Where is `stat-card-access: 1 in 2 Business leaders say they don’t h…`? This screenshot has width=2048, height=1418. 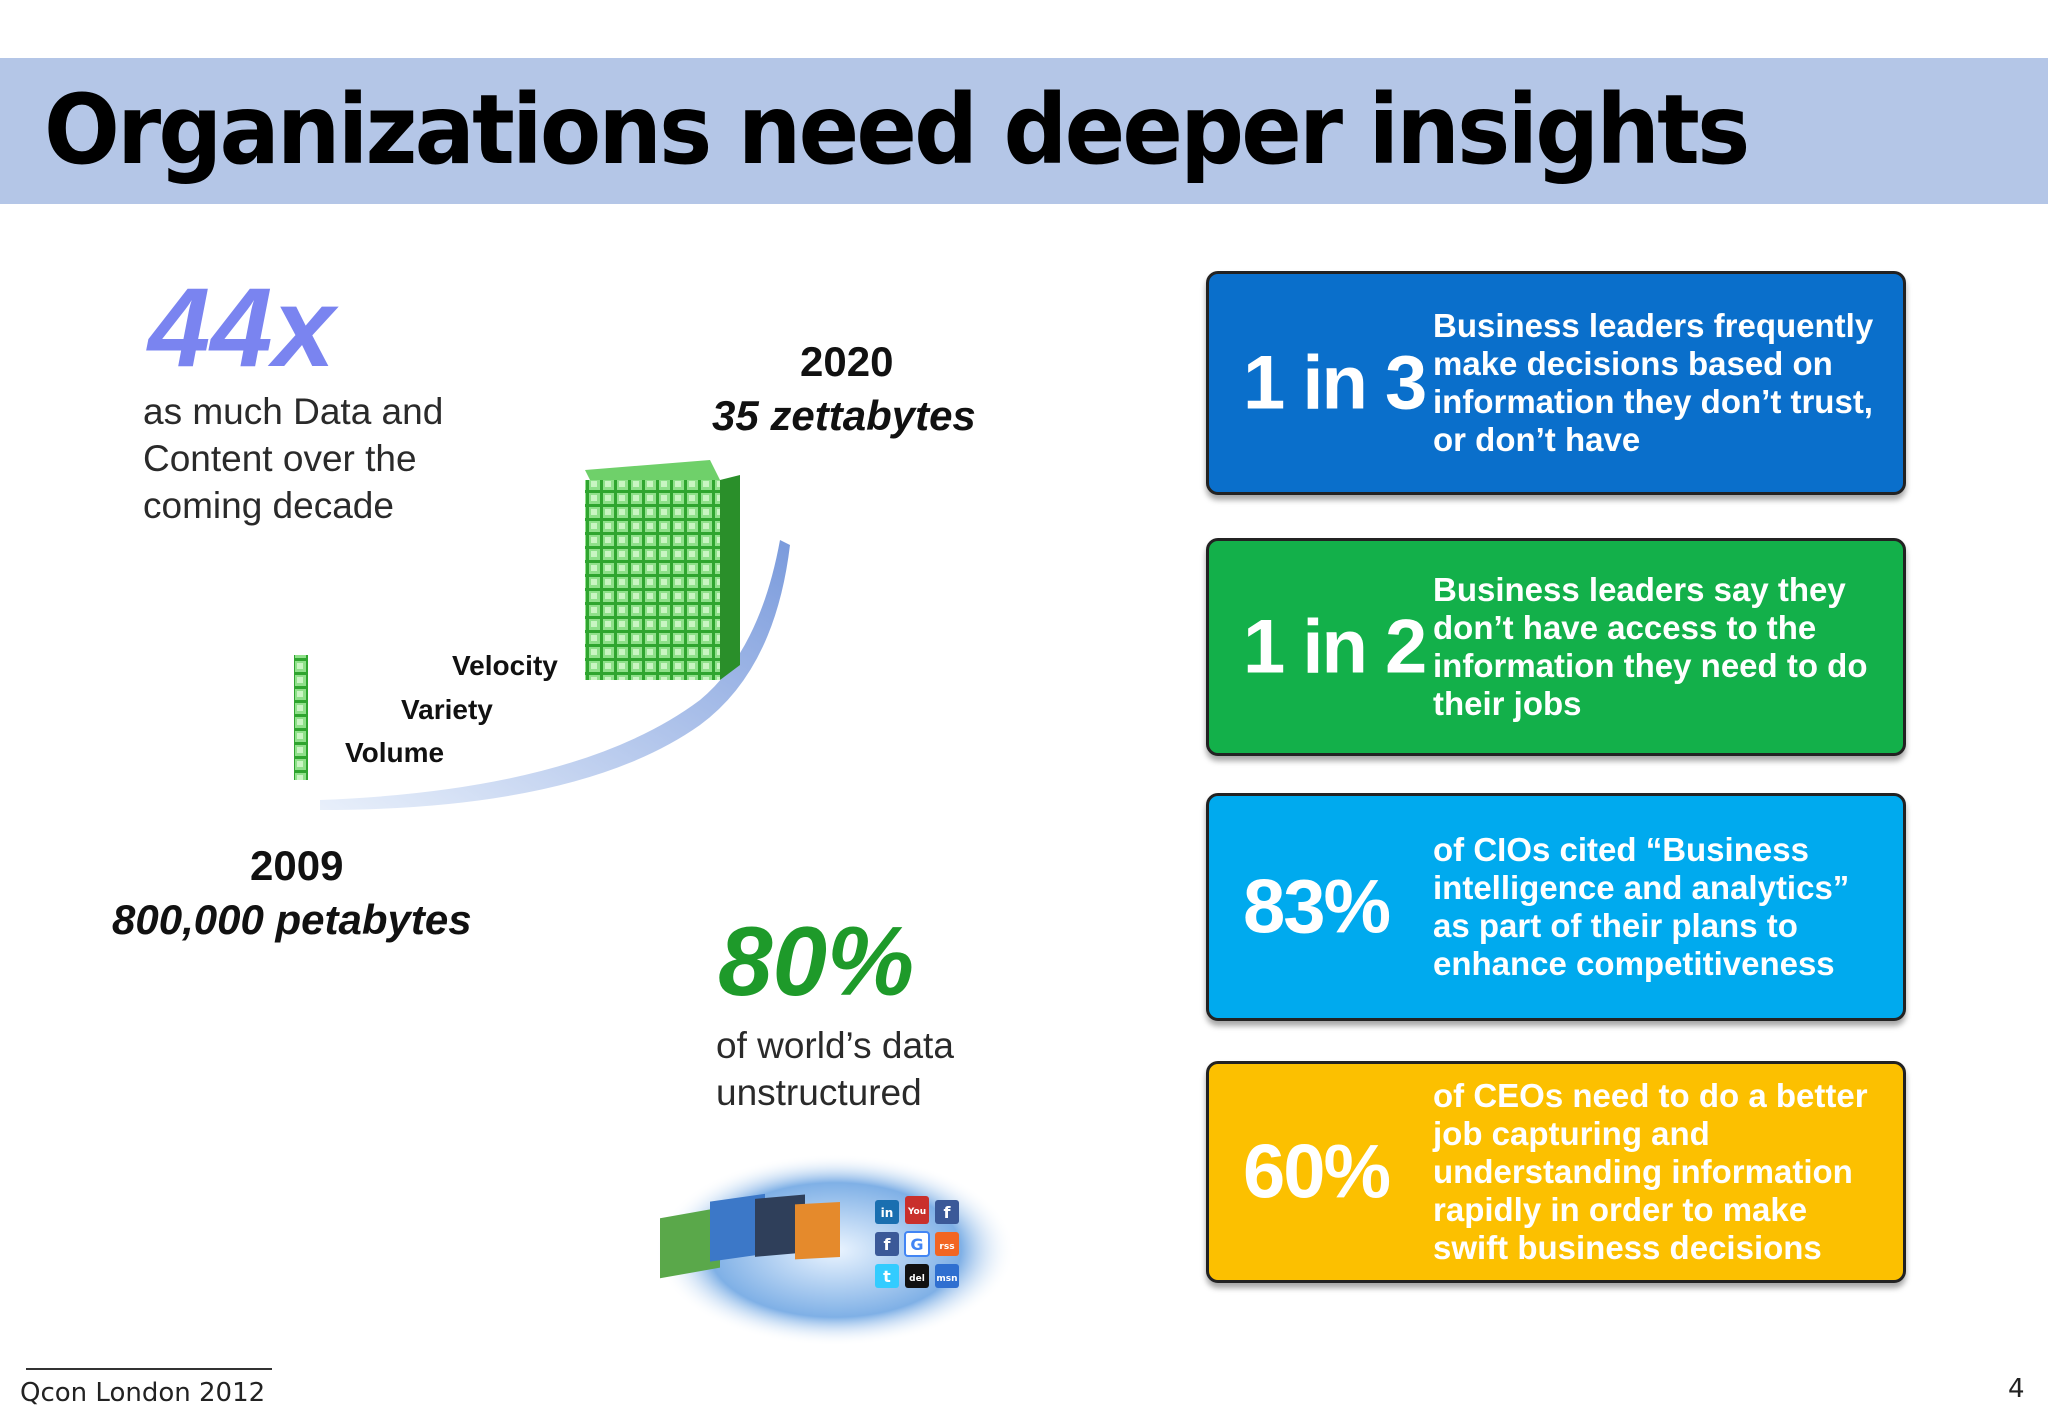
stat-card-access: 1 in 2 Business leaders say they don’t h… is located at coordinates (1556, 647).